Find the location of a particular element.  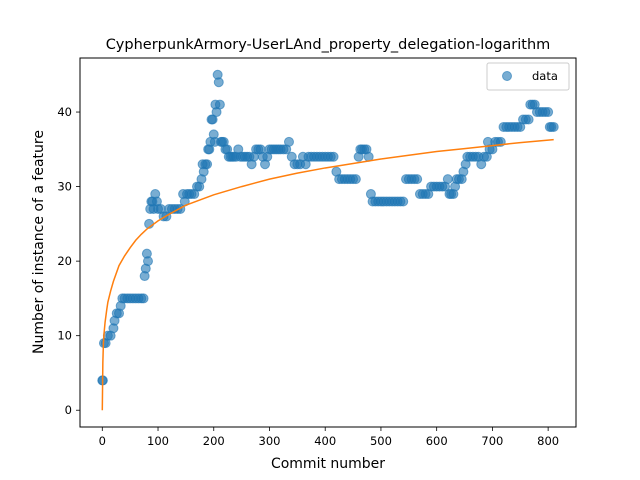

x-tick-label: 700 is located at coordinates (492, 441).